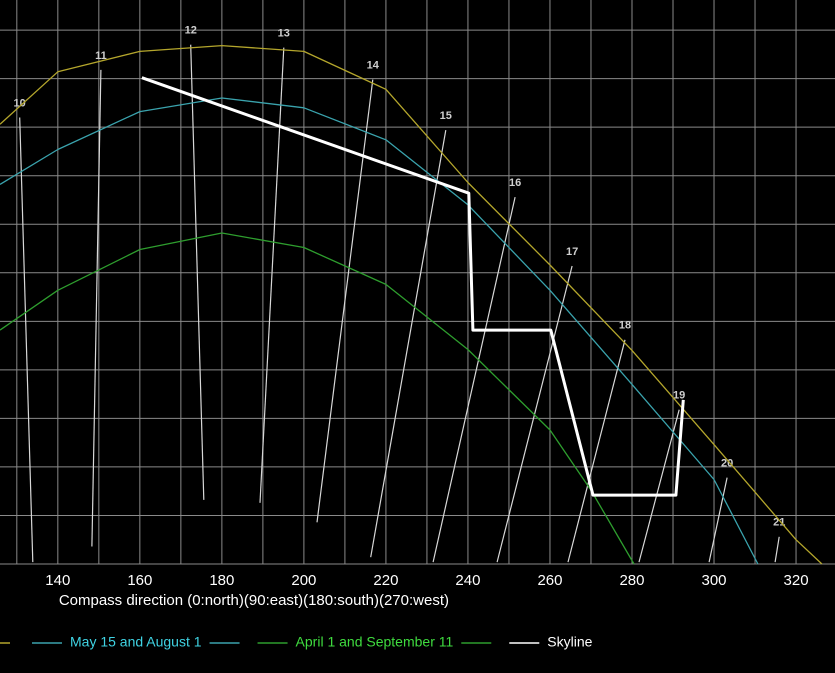  What do you see at coordinates (101, 56) in the screenshot?
I see `hour-label: 11` at bounding box center [101, 56].